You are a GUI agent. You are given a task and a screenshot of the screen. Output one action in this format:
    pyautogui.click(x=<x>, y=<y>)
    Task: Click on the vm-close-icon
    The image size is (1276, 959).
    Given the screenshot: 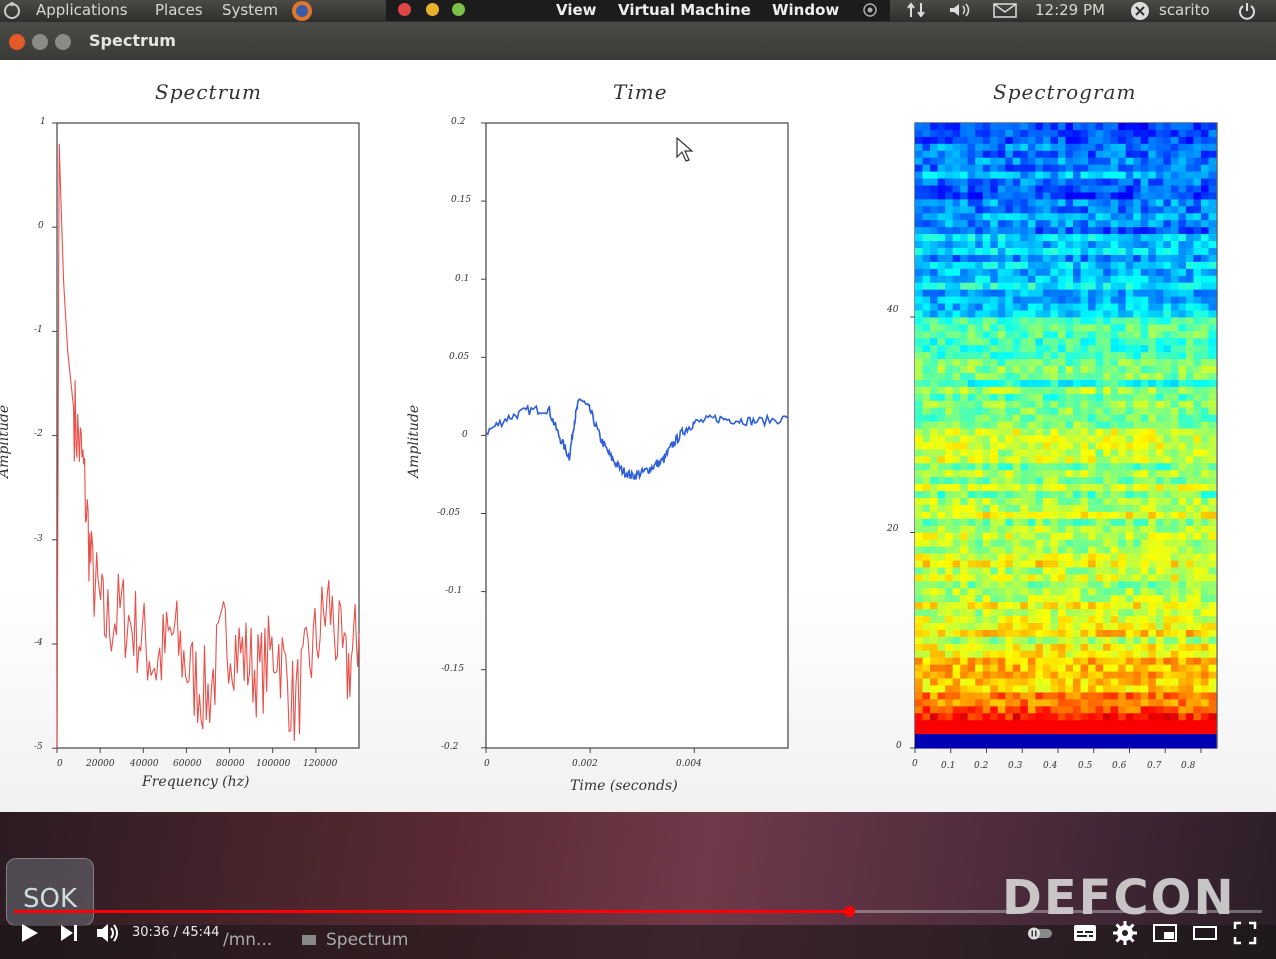 What is the action you would take?
    pyautogui.click(x=404, y=9)
    